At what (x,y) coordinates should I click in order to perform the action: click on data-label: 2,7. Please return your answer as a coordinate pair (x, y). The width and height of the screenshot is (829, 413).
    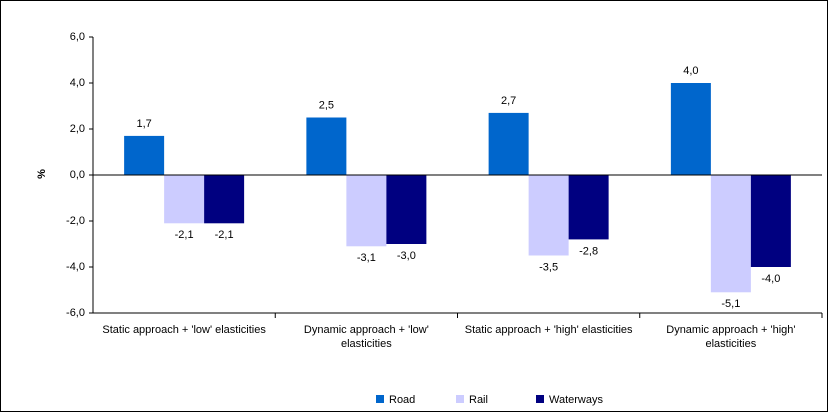
    Looking at the image, I should click on (508, 101).